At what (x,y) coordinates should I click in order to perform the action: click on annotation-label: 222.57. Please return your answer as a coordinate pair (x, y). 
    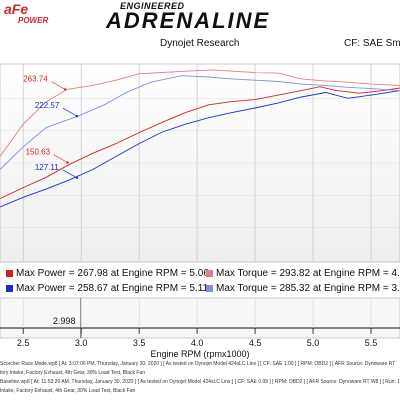
    Looking at the image, I should click on (47, 105).